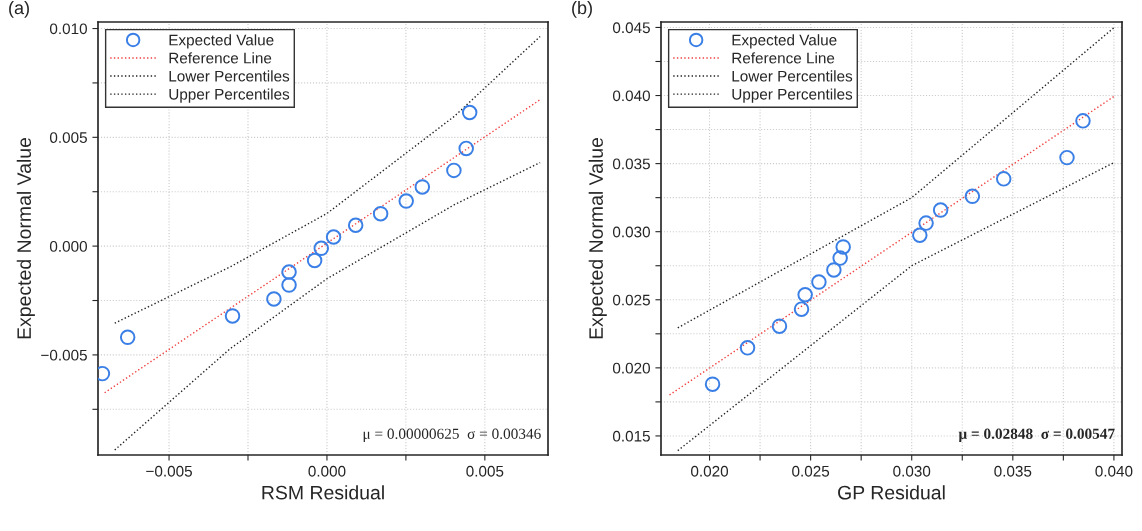 This screenshot has height=531, width=1142. Describe the element at coordinates (631, 96) in the screenshot. I see `y-tick-label: 0.040` at that location.